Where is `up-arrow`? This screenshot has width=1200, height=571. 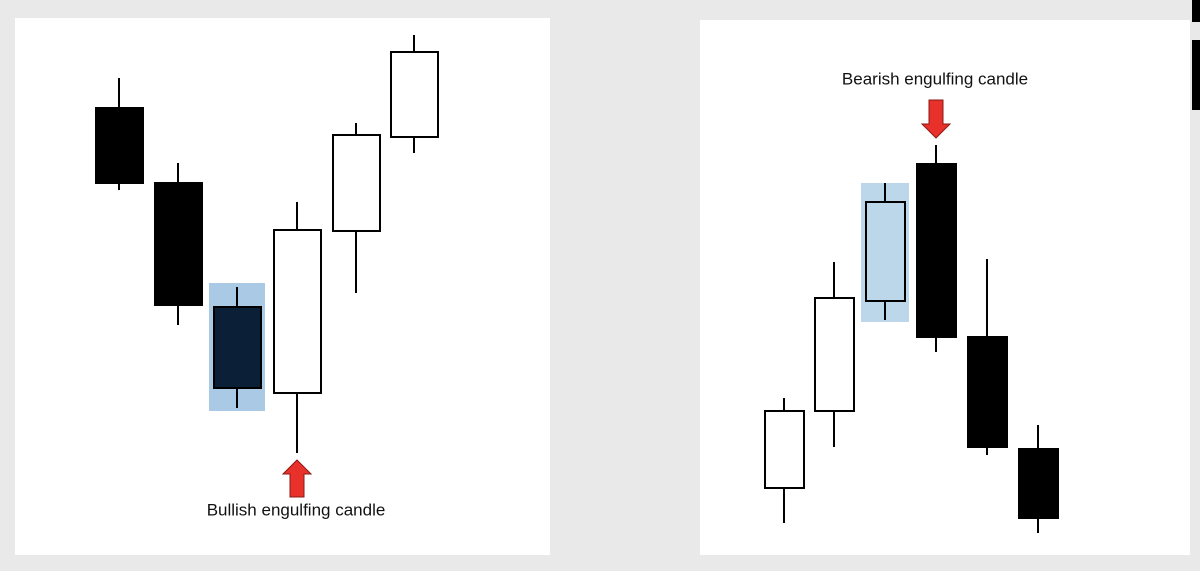 up-arrow is located at coordinates (297, 478).